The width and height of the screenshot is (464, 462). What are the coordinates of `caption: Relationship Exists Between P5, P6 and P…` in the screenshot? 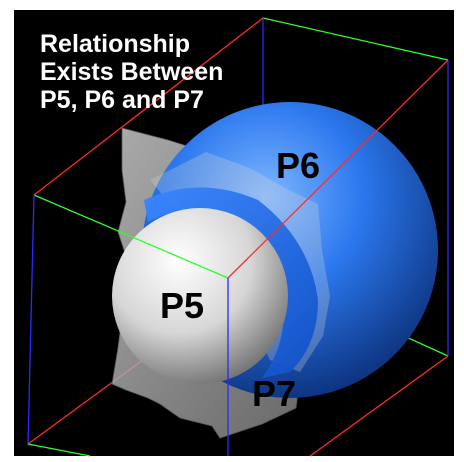 It's located at (131, 72).